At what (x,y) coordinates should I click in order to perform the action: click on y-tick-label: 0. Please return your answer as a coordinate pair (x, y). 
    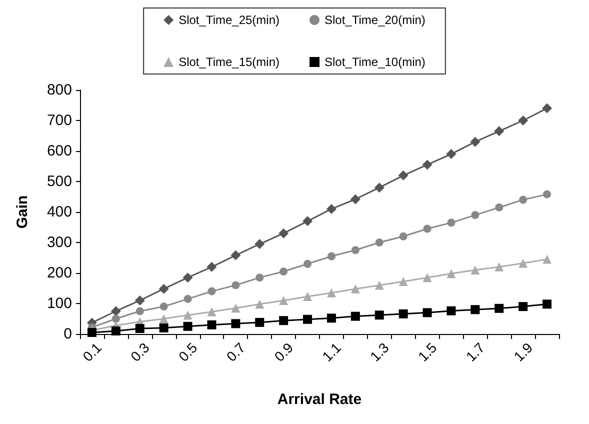
    Looking at the image, I should click on (68, 334).